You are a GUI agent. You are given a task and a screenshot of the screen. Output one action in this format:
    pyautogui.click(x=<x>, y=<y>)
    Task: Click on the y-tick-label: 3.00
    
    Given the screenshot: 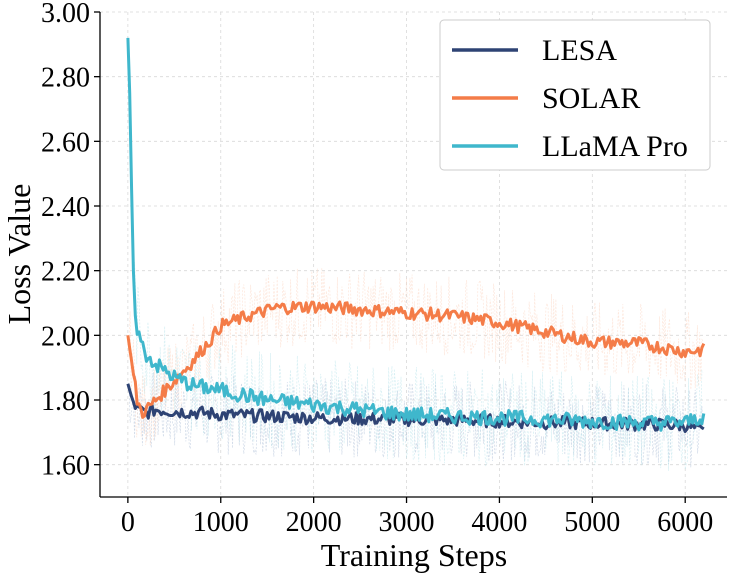 What is the action you would take?
    pyautogui.click(x=65, y=14)
    